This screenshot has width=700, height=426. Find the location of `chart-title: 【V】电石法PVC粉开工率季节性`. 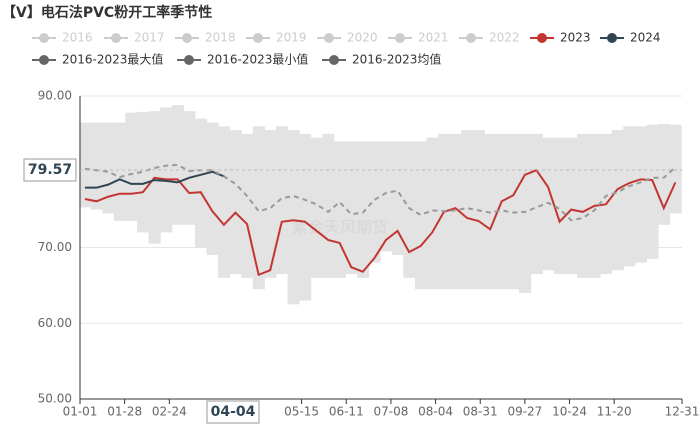

chart-title: 【V】电石法PVC粉开工率季节性 is located at coordinates (107, 12).